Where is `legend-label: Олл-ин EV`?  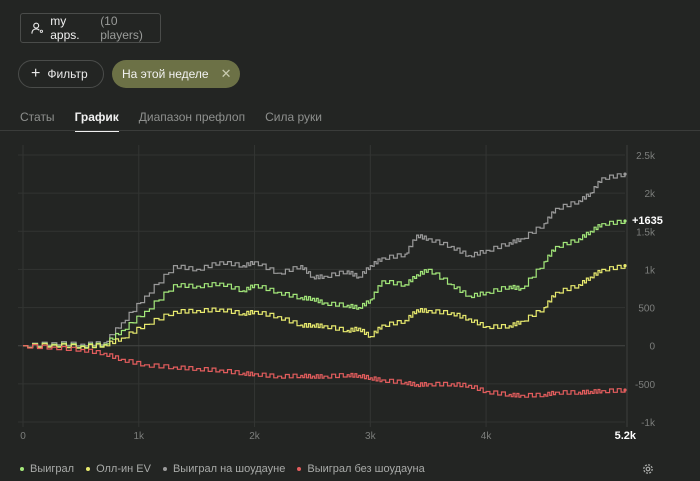 legend-label: Олл-ин EV is located at coordinates (123, 469).